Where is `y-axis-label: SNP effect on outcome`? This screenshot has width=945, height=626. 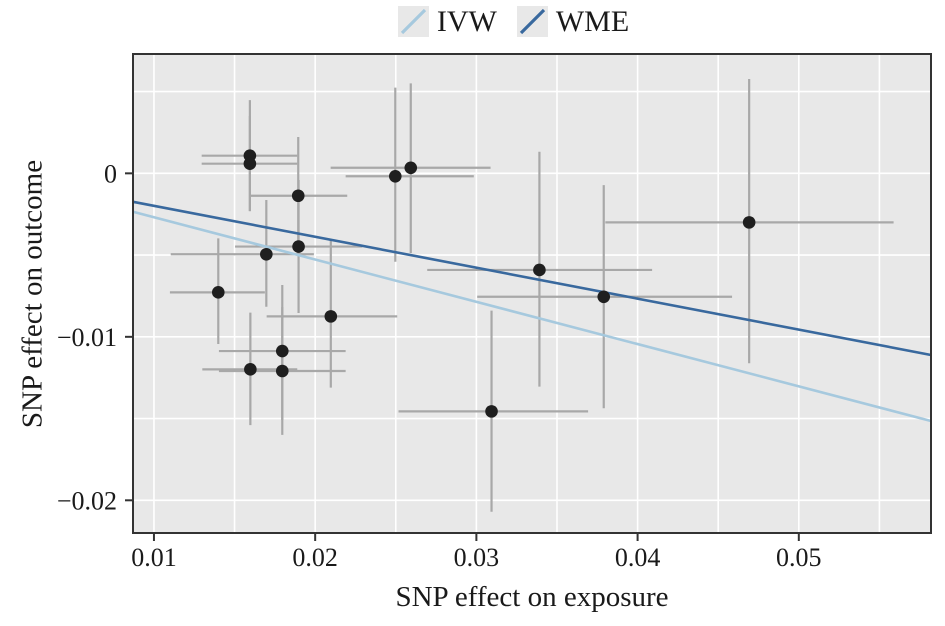
y-axis-label: SNP effect on outcome is located at coordinates (32, 294).